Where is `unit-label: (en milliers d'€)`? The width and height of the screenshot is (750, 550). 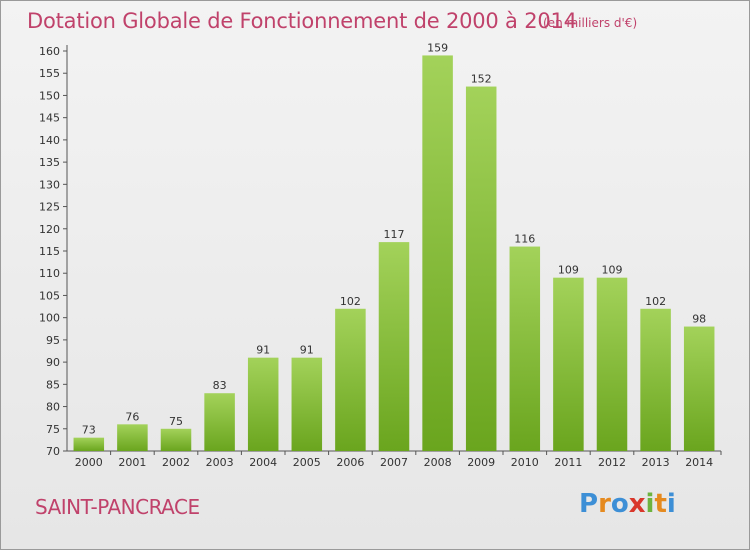 unit-label: (en milliers d'€) is located at coordinates (590, 23).